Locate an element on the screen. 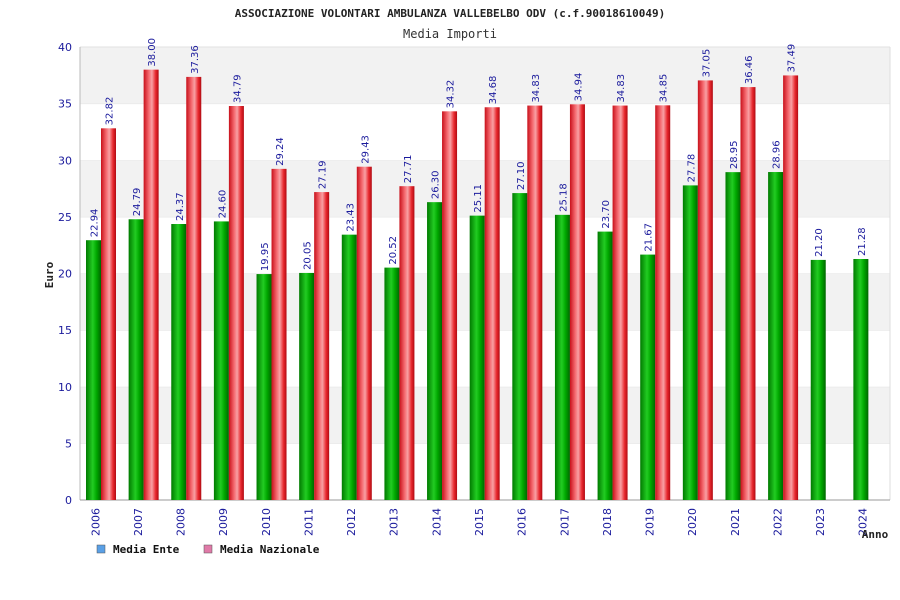 This screenshot has width=900, height=600. x-tick-label: 2015 is located at coordinates (479, 522).